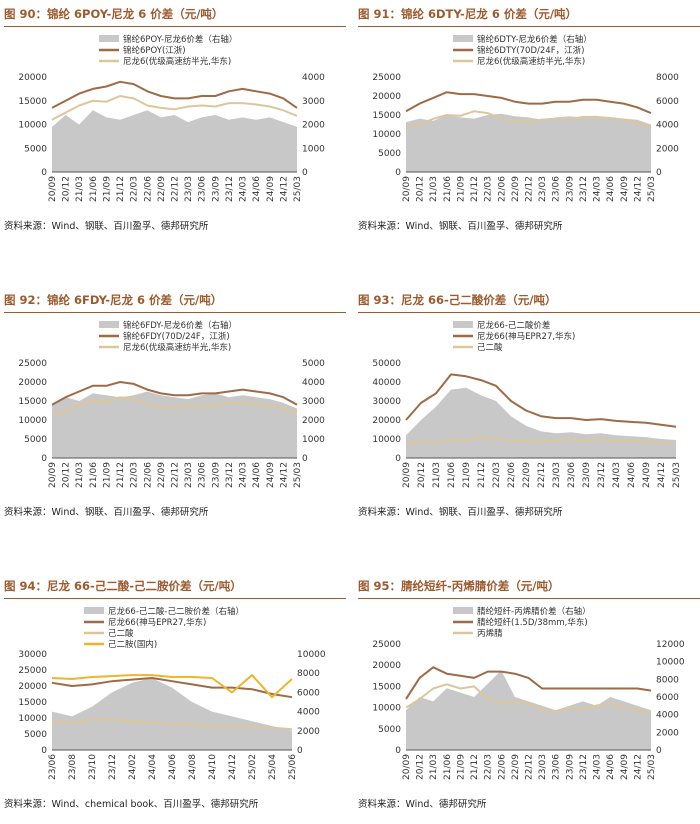 This screenshot has width=700, height=824. What do you see at coordinates (213, 767) in the screenshot?
I see `x-tick-label: 24/10` at bounding box center [213, 767].